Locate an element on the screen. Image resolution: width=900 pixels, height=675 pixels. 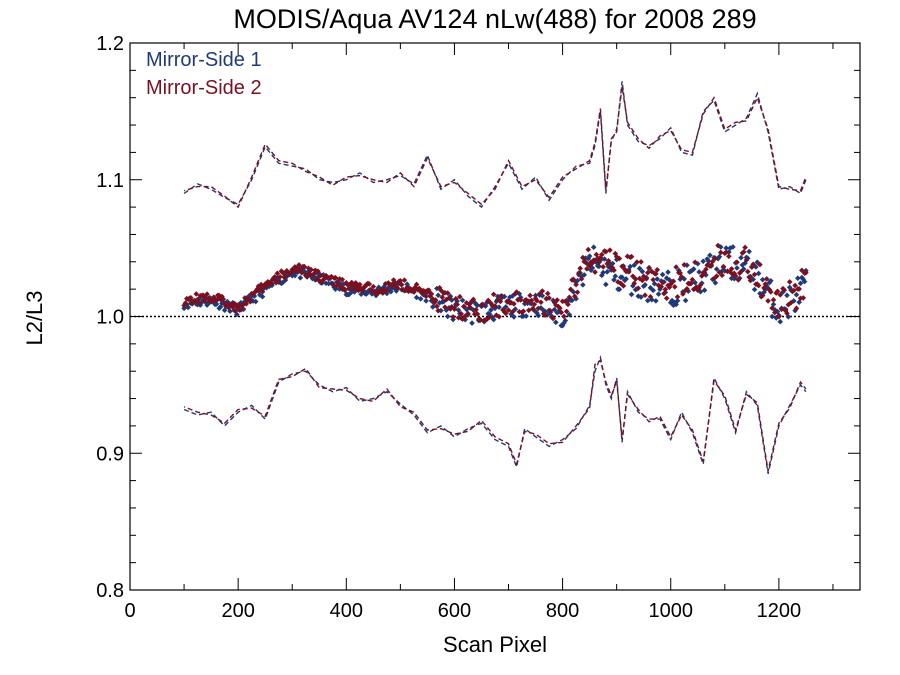
x-tick-label: 800 is located at coordinates (562, 611).